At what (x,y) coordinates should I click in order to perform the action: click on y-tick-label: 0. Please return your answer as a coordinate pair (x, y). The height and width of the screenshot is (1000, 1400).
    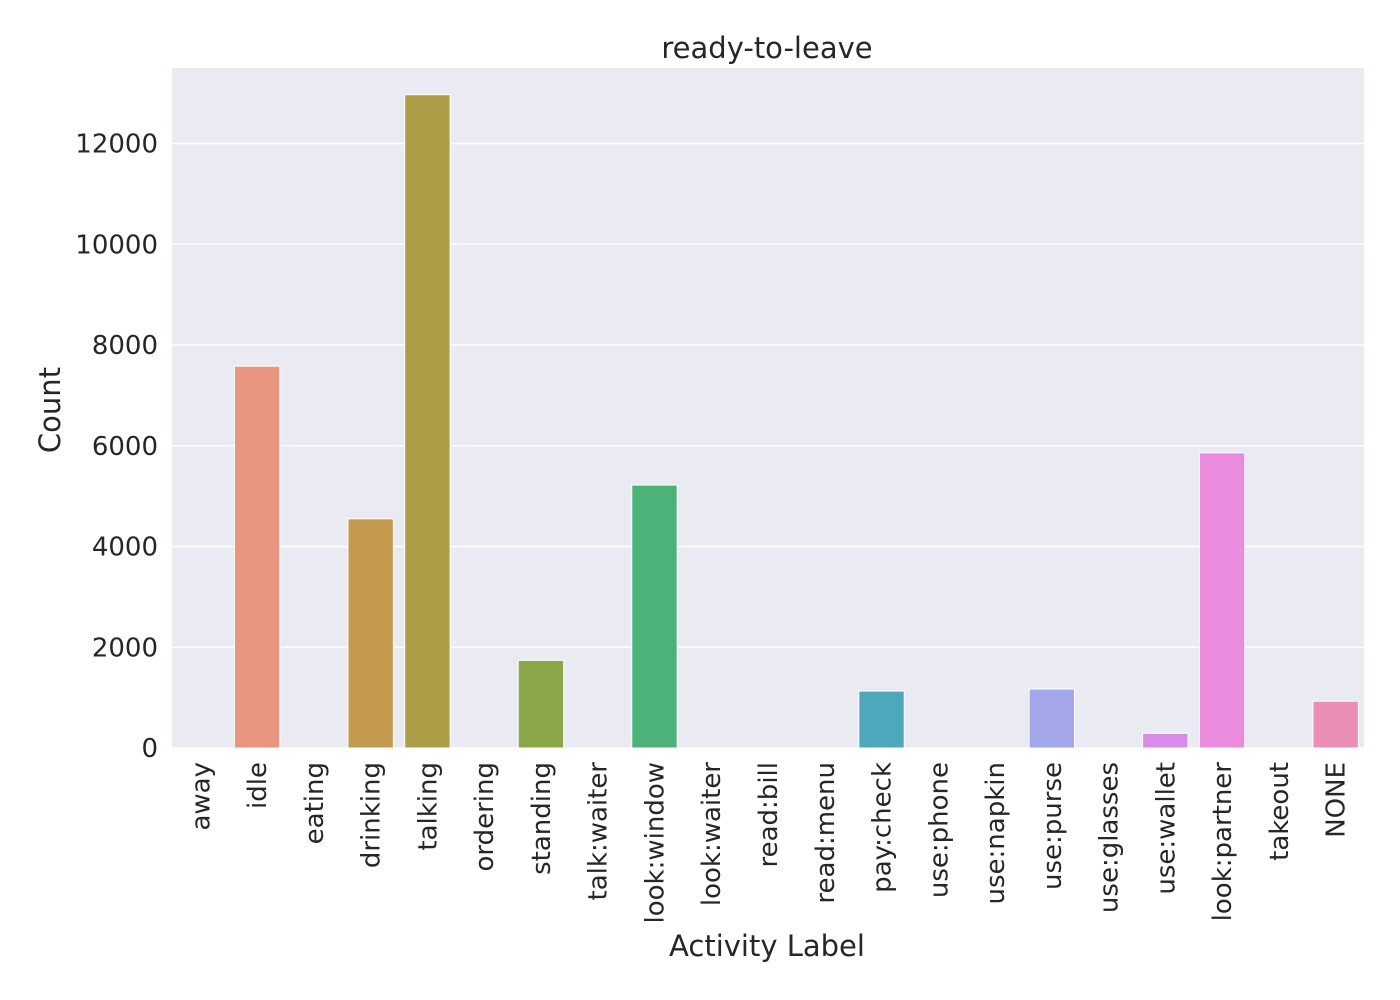
    Looking at the image, I should click on (149, 749).